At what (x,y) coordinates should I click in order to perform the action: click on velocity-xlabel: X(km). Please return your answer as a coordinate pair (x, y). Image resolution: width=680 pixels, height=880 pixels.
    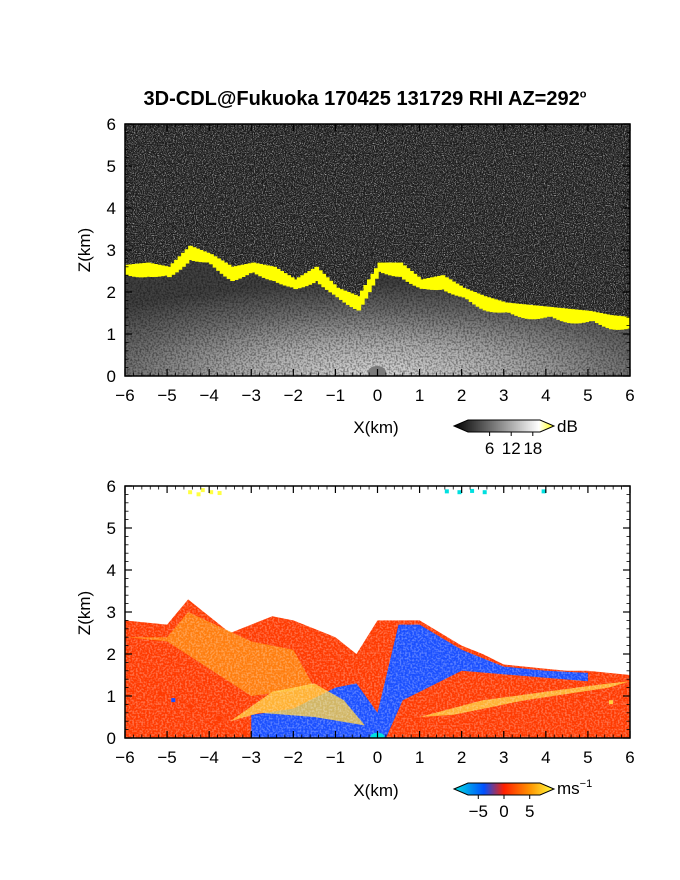
    Looking at the image, I should click on (375, 790).